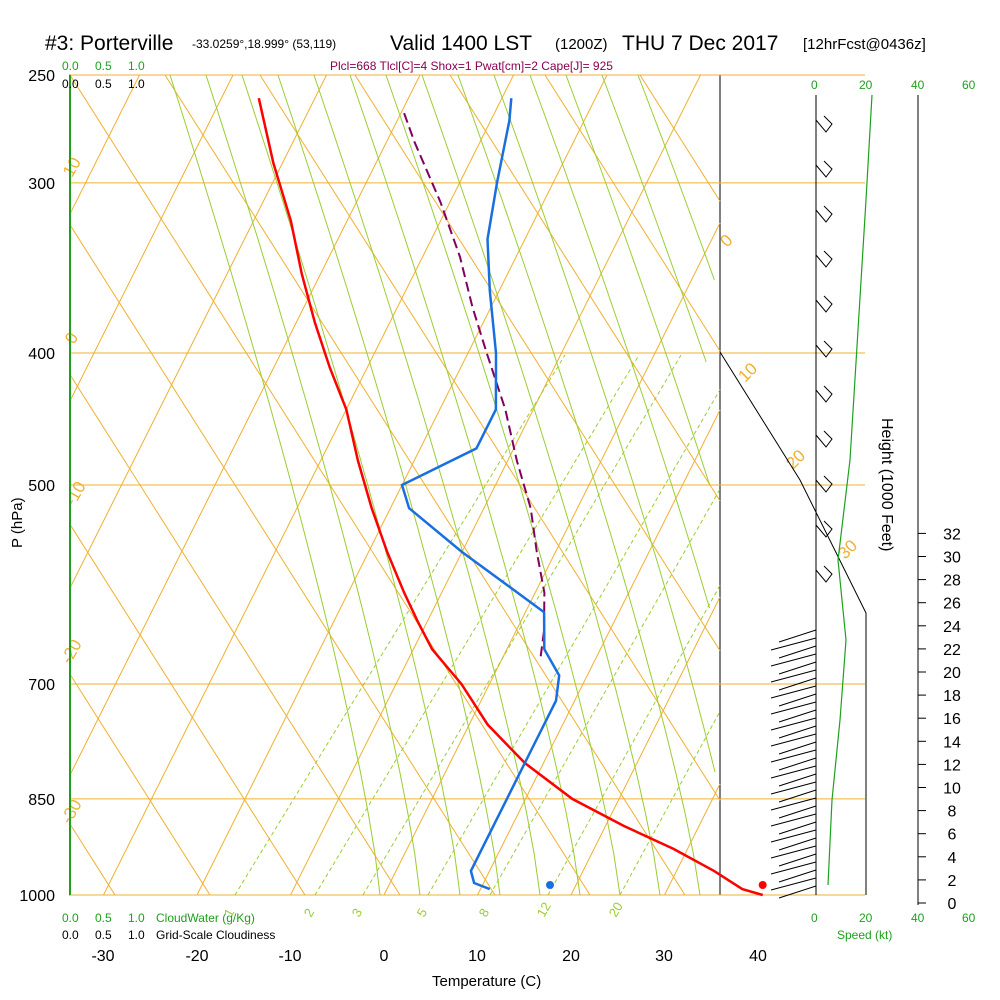  Describe the element at coordinates (952, 581) in the screenshot. I see `height-tick-label: 28` at that location.